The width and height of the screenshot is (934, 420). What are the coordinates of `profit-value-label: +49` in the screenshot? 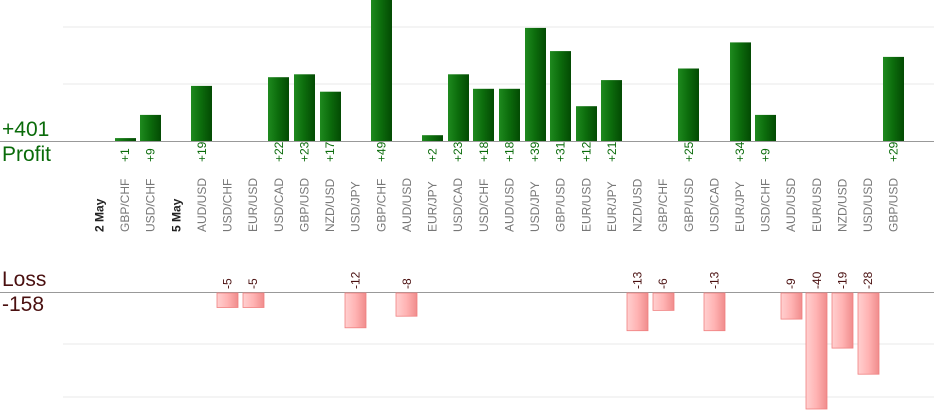 It's located at (381, 151).